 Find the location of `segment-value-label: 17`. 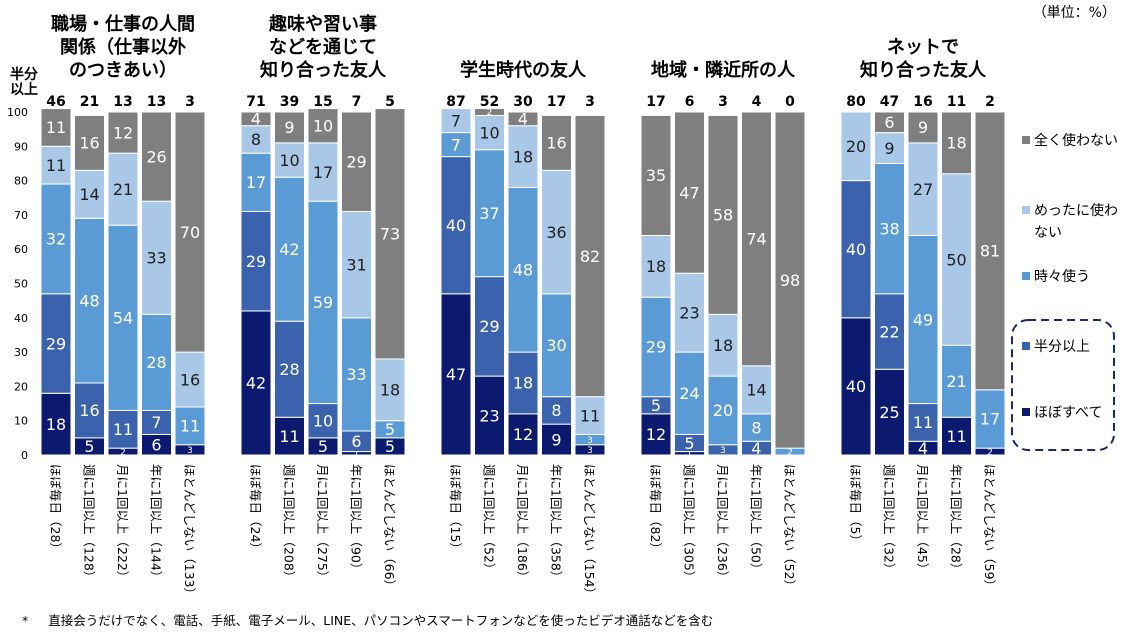

segment-value-label: 17 is located at coordinates (256, 182).